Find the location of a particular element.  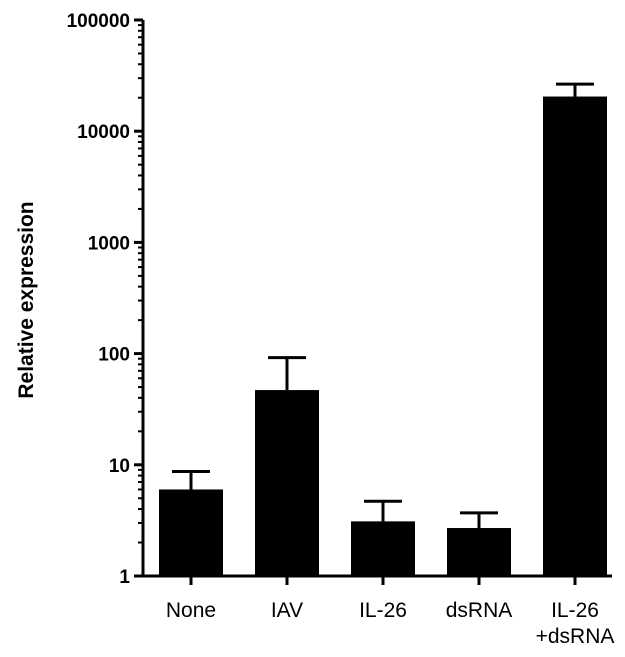

y-axis-label: Relative expression is located at coordinates (26, 299).